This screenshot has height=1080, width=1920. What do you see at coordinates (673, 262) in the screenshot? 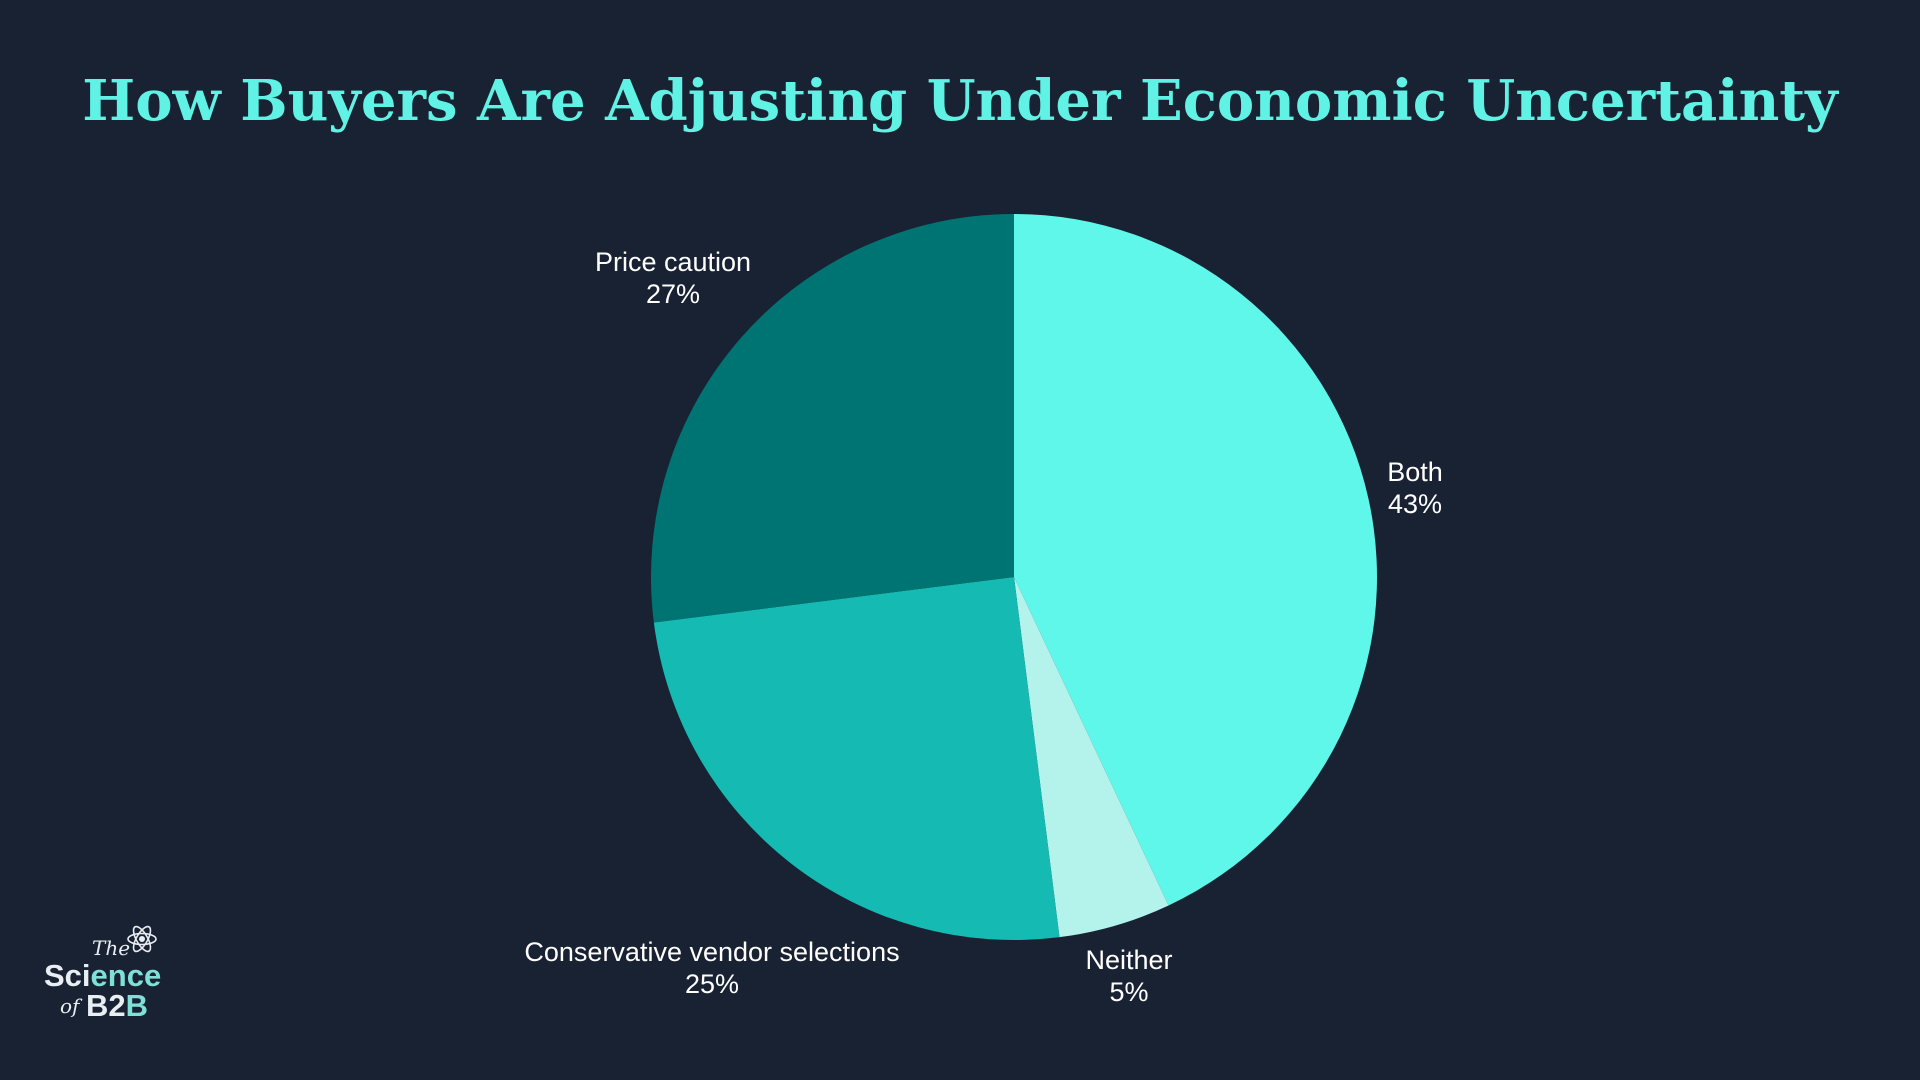
I see `slice-label-price-caution: Price caution` at bounding box center [673, 262].